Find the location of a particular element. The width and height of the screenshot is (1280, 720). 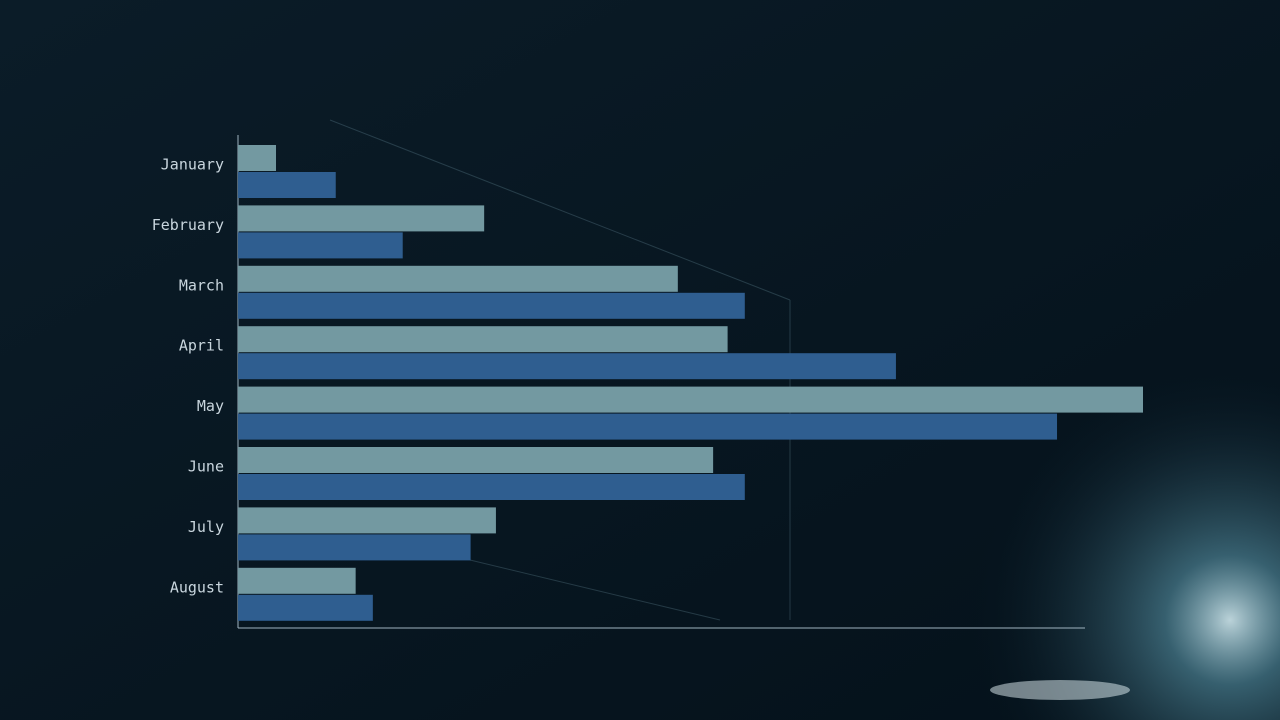

y-tick-label: July is located at coordinates (206, 527).